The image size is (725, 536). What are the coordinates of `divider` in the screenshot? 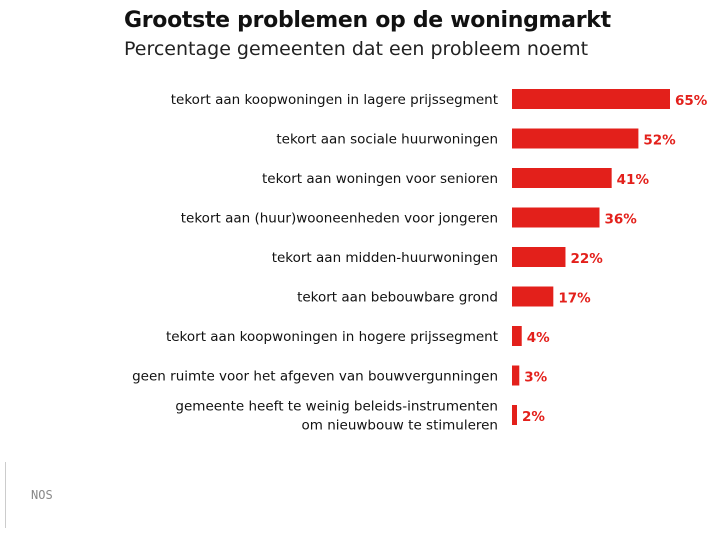 It's located at (5, 495).